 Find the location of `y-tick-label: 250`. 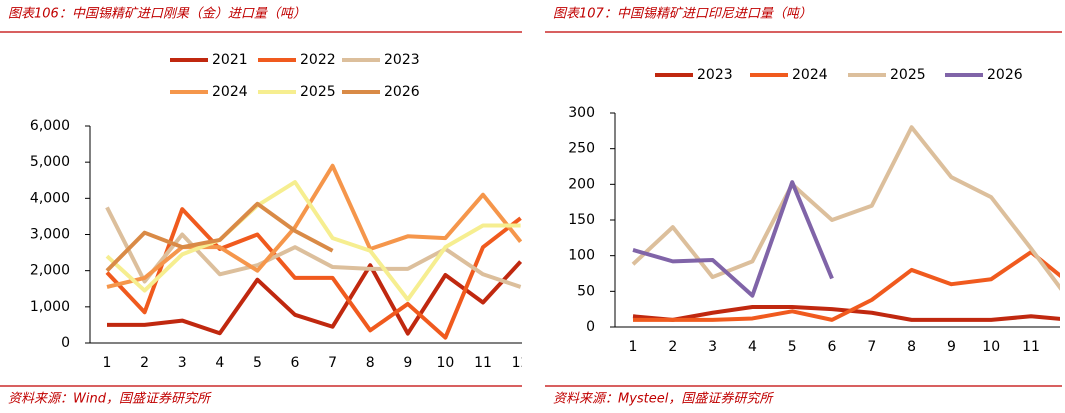

y-tick-label: 250 is located at coordinates (581, 149).